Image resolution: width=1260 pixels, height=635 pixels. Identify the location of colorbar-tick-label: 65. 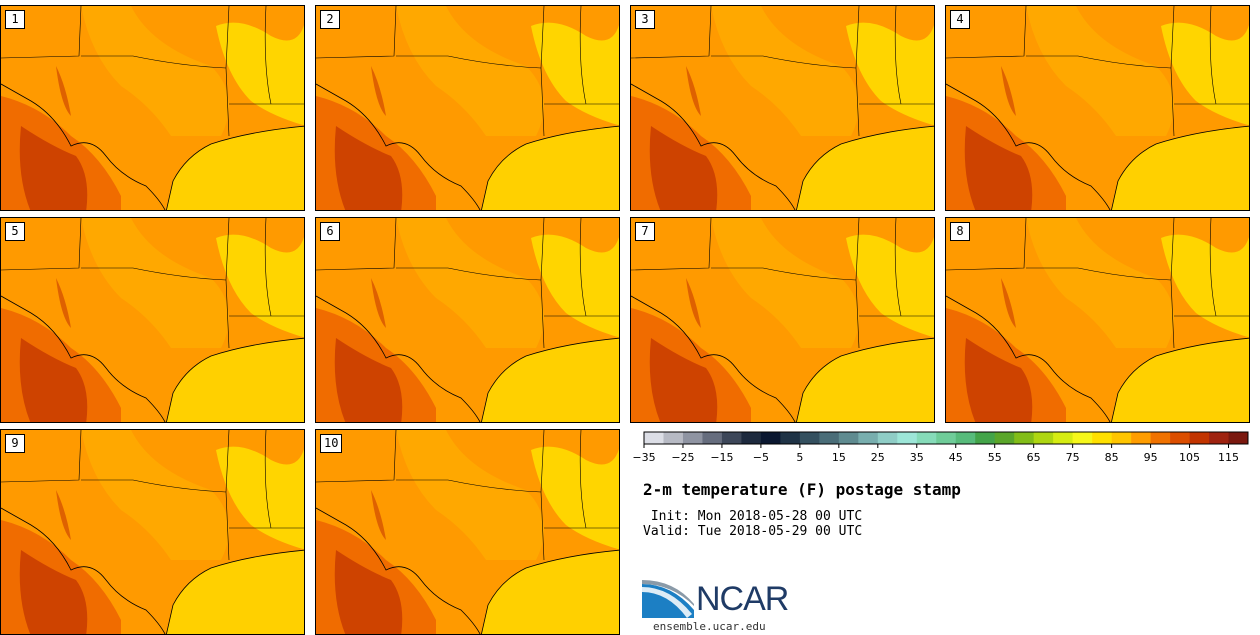
(1033, 457).